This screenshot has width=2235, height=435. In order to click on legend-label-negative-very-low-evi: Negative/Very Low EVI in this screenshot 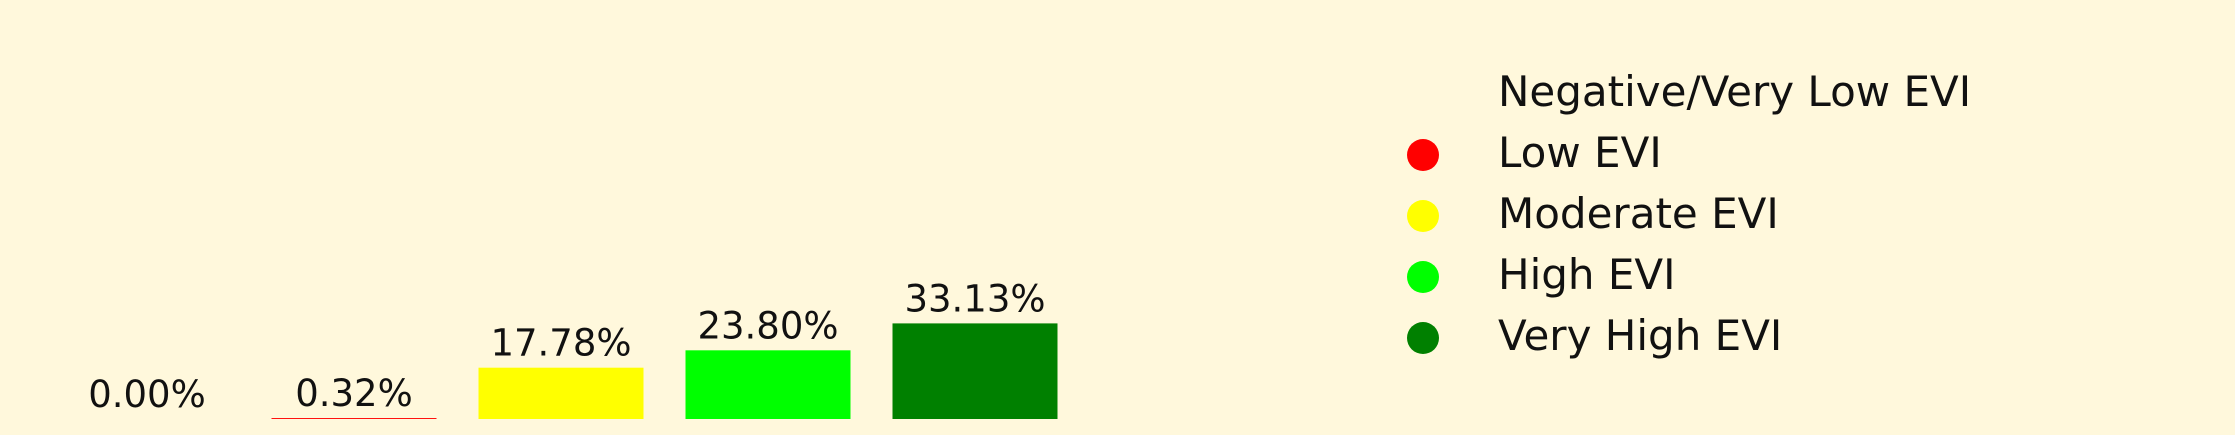, I will do `click(1735, 91)`.